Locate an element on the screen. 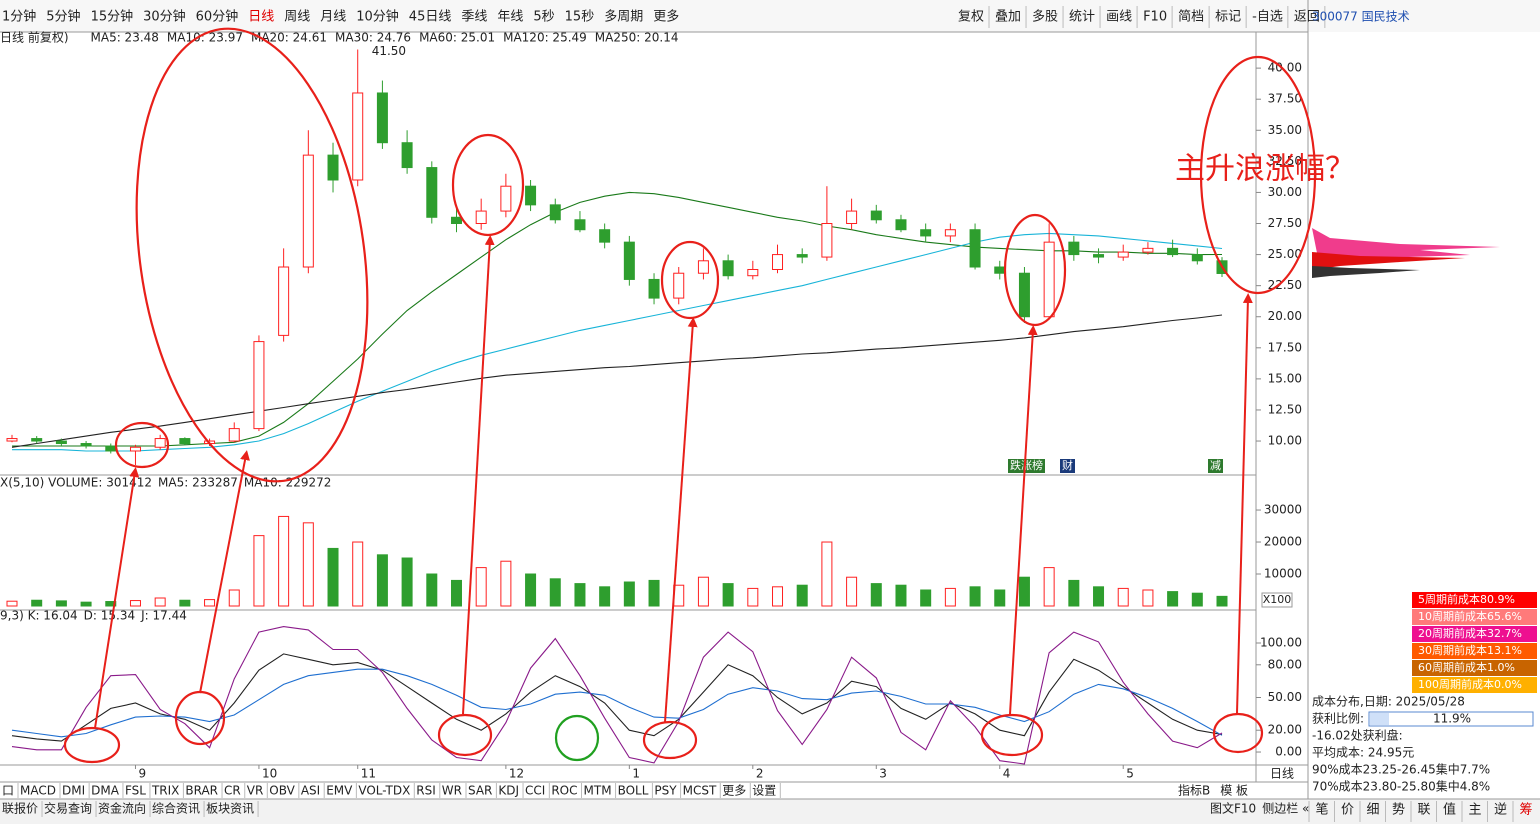 The width and height of the screenshot is (1540, 824). period-tab: 日线 is located at coordinates (261, 17).